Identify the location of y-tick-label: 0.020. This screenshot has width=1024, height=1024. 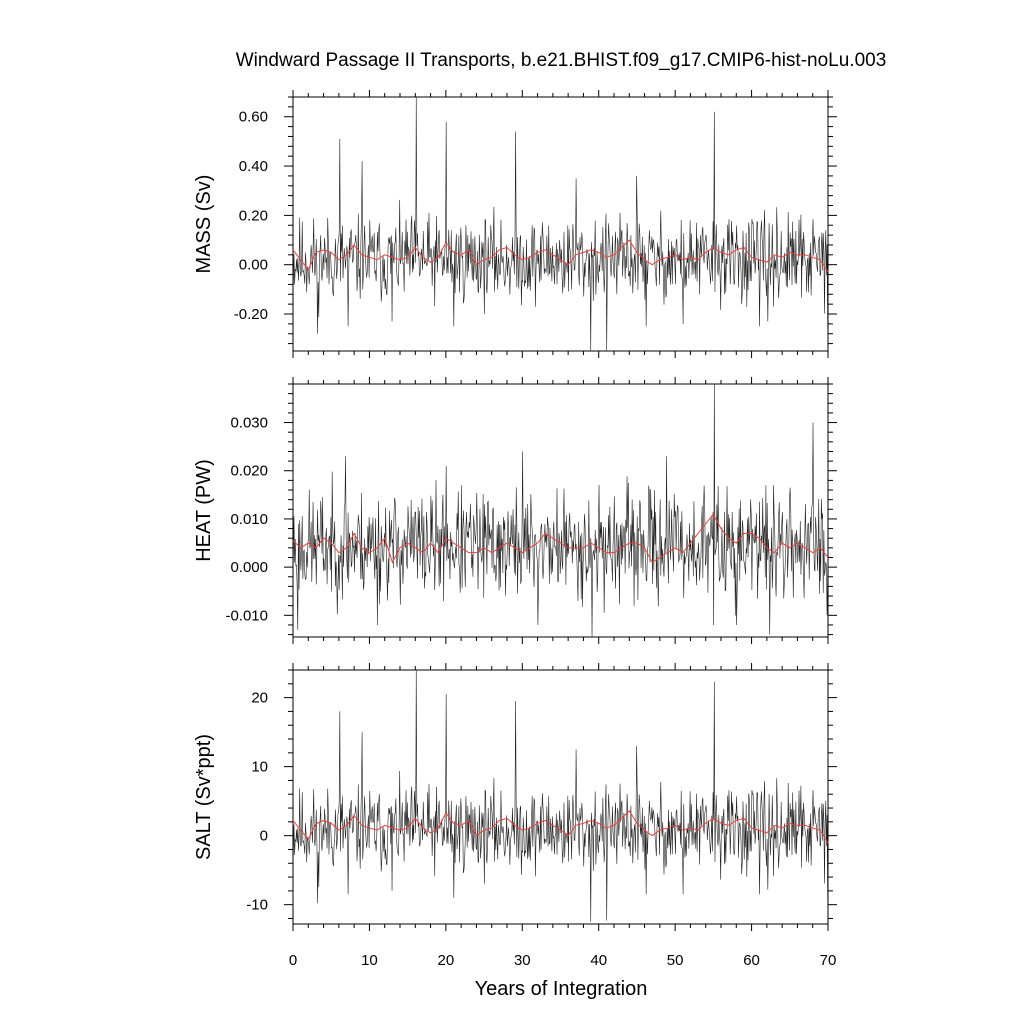
(249, 471).